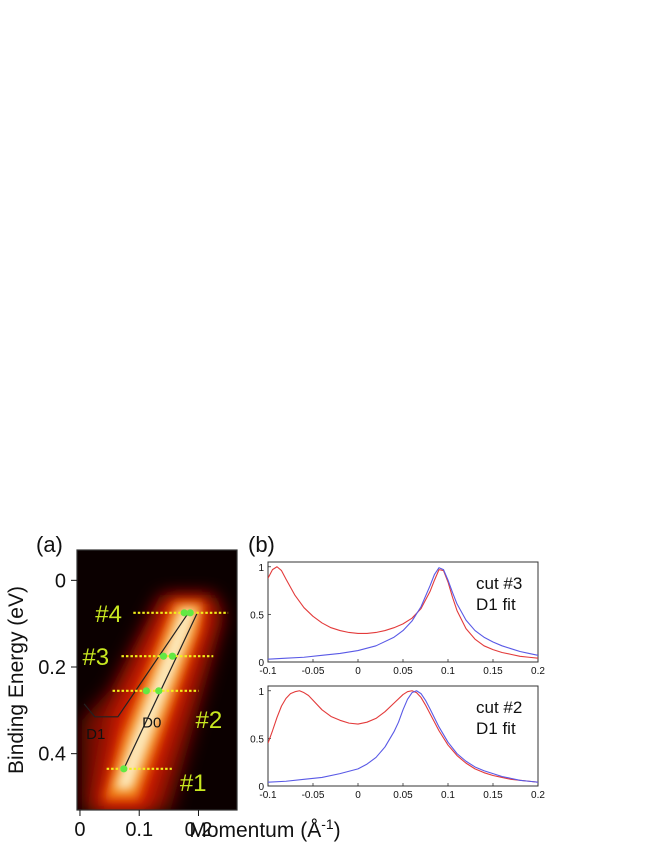 This screenshot has width=654, height=846. I want to click on plot-cut3-y-tick-label: 0, so click(261, 663).